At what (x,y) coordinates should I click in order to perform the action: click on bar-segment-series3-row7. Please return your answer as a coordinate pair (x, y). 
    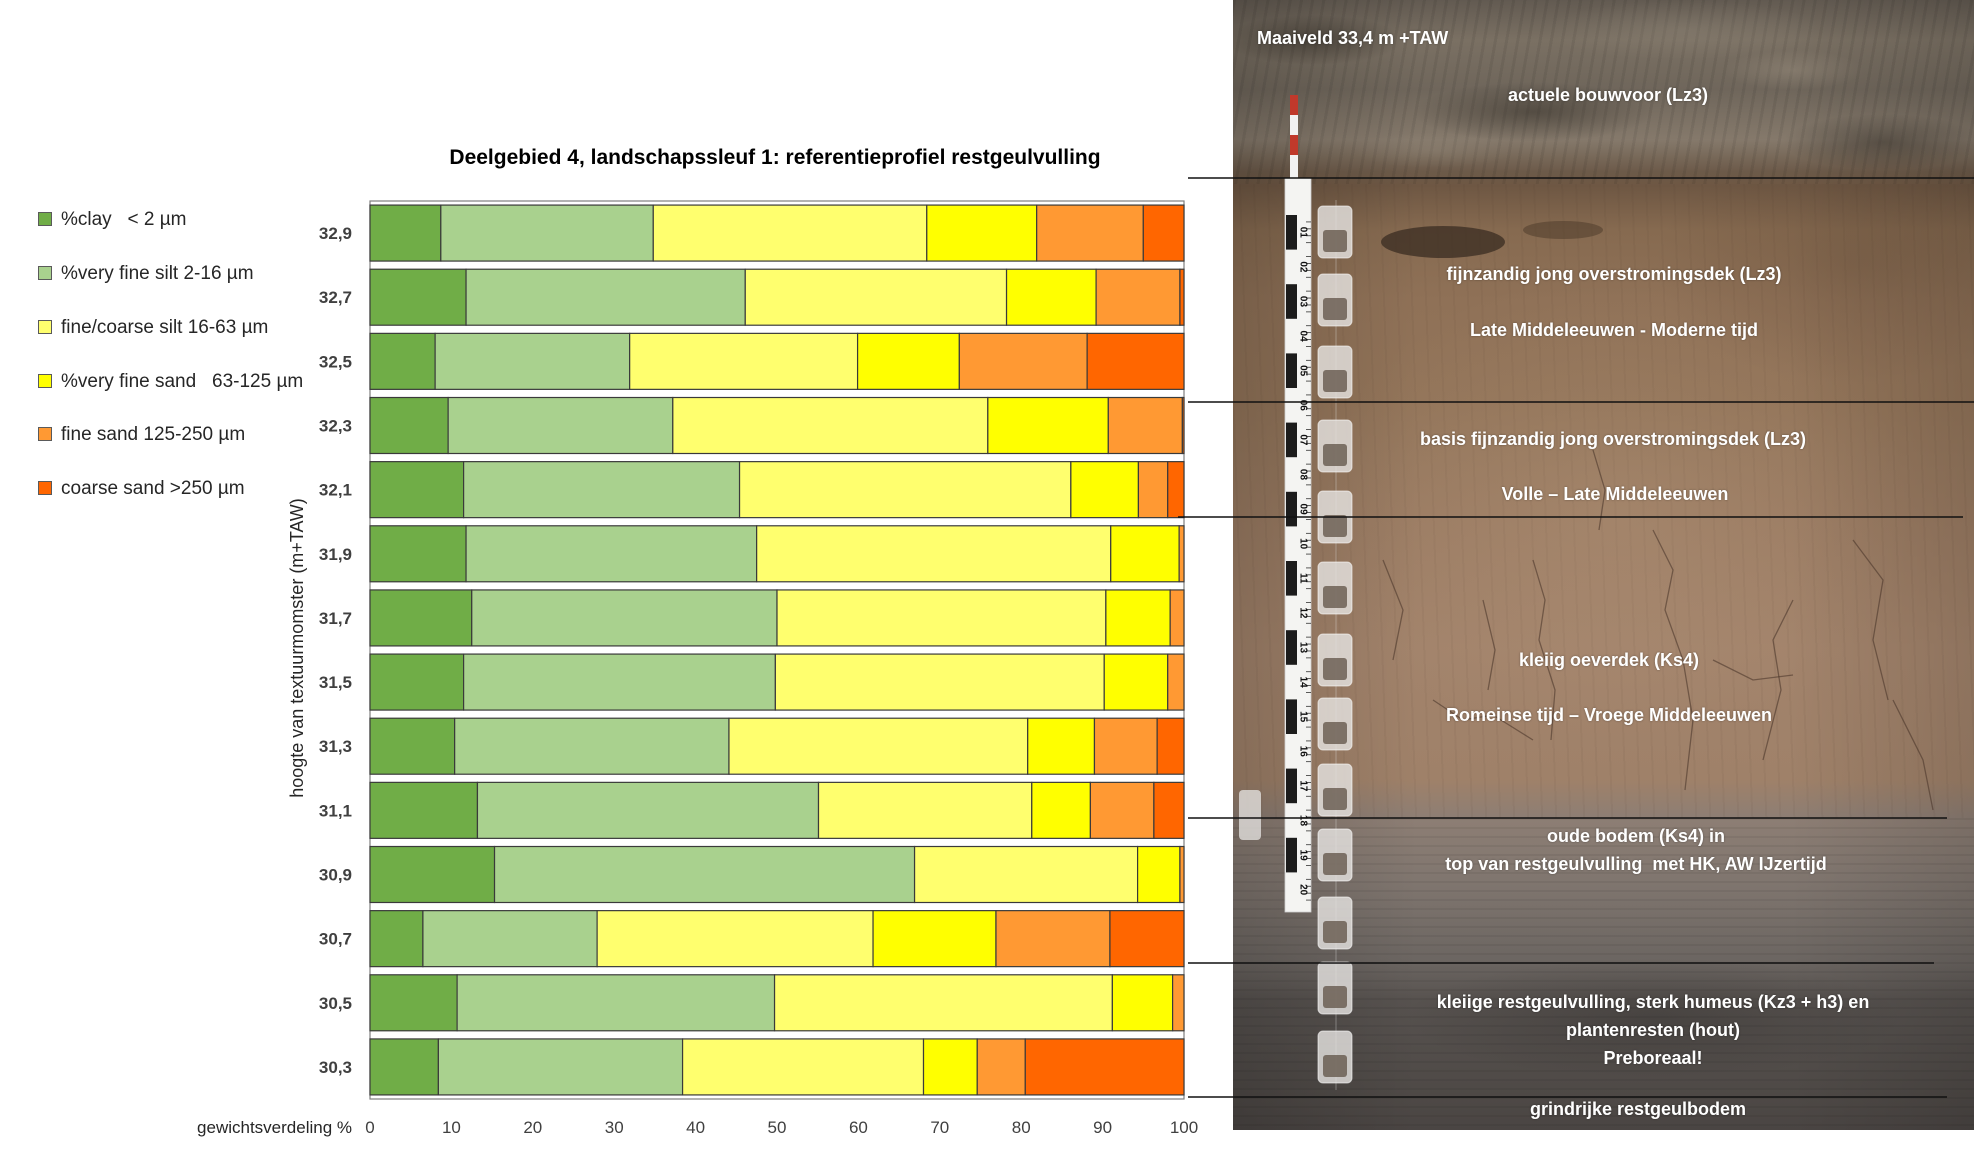
    Looking at the image, I should click on (1136, 682).